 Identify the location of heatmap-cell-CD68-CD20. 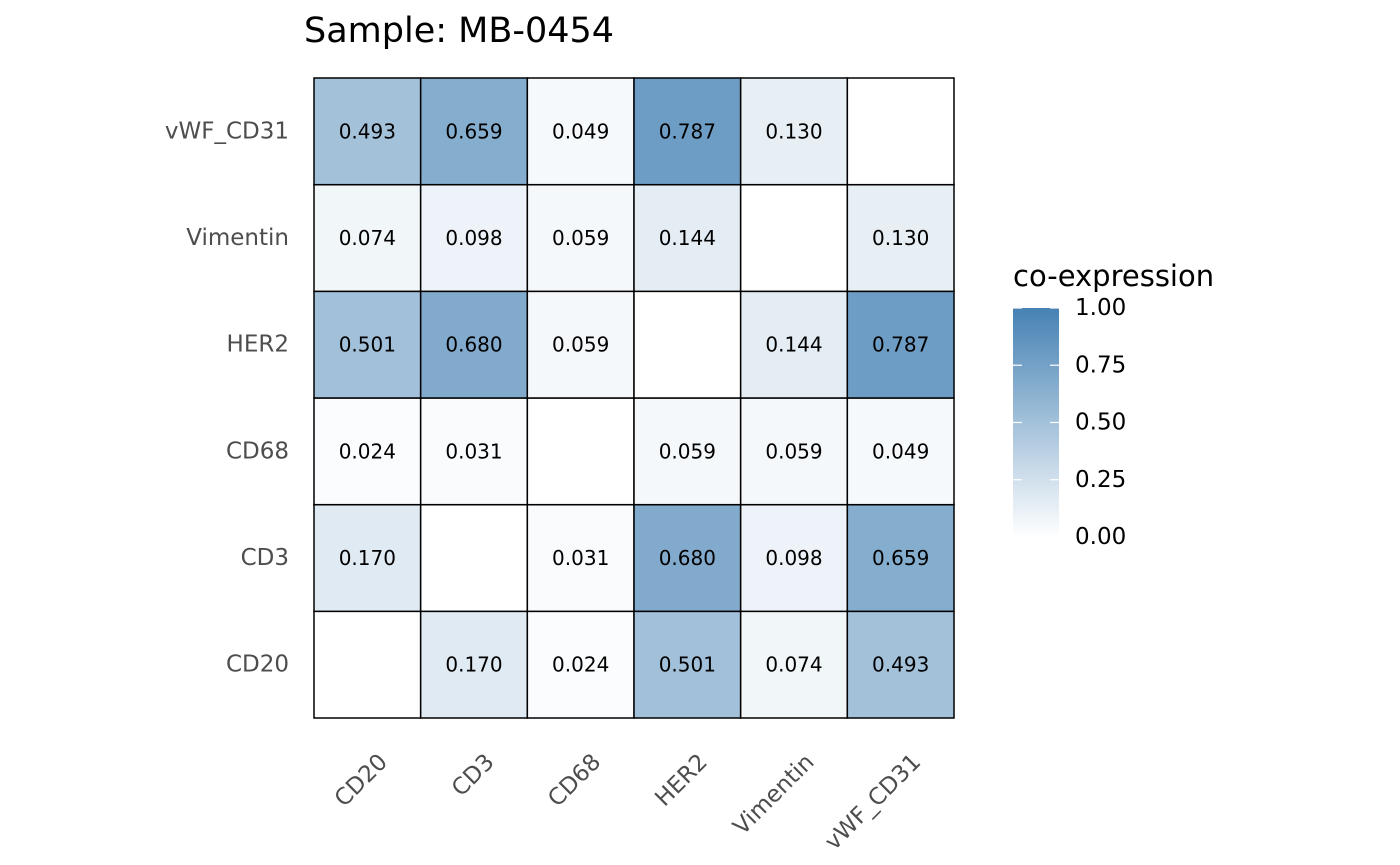
(580, 664).